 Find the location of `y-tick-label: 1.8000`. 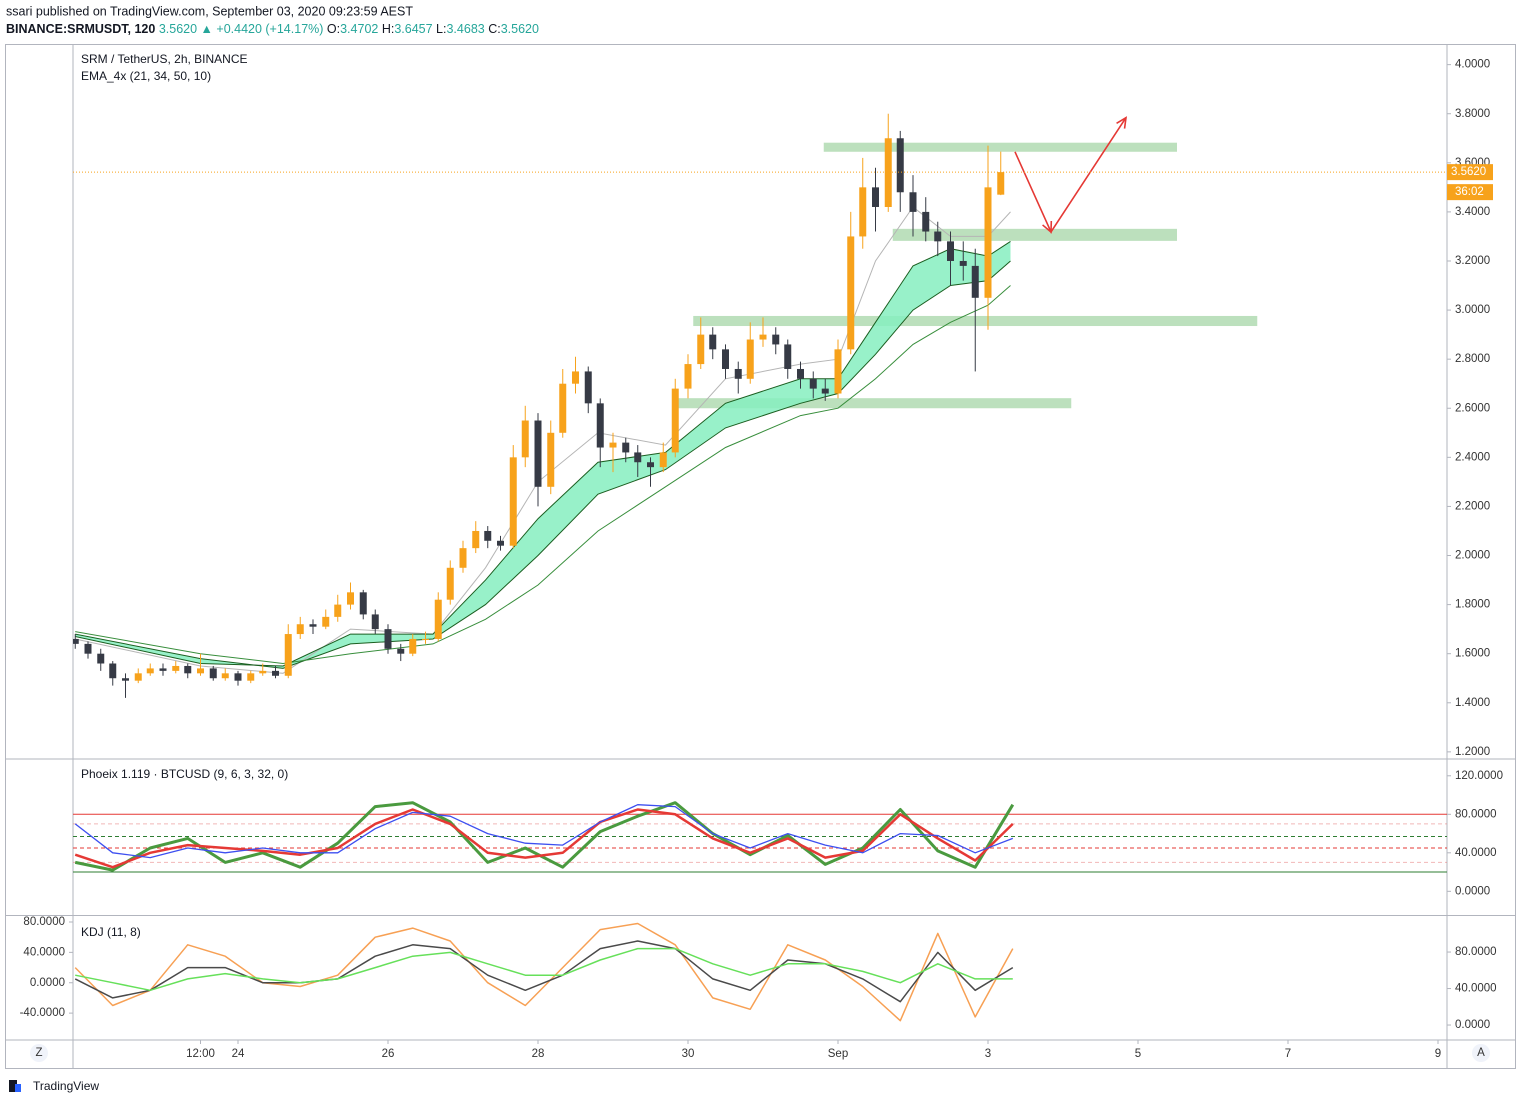

y-tick-label: 1.8000 is located at coordinates (1472, 605).